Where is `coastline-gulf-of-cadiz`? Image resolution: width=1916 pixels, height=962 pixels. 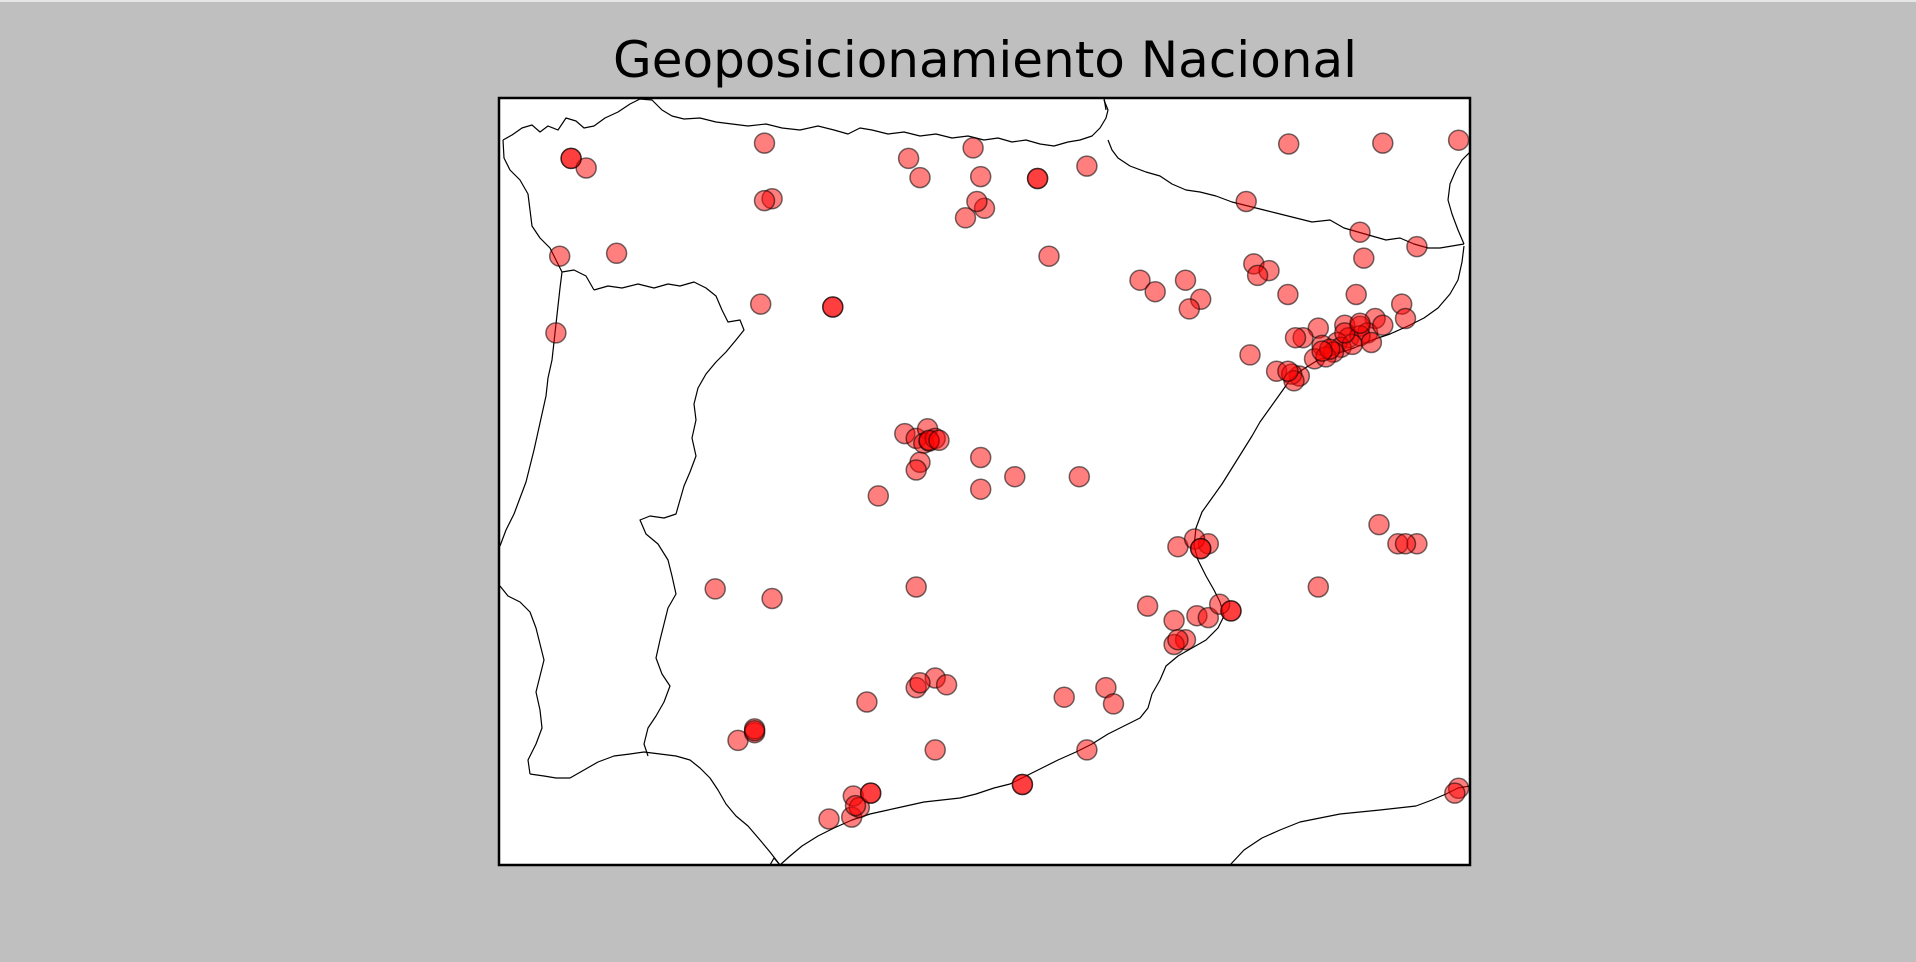
coastline-gulf-of-cadiz is located at coordinates (655, 808).